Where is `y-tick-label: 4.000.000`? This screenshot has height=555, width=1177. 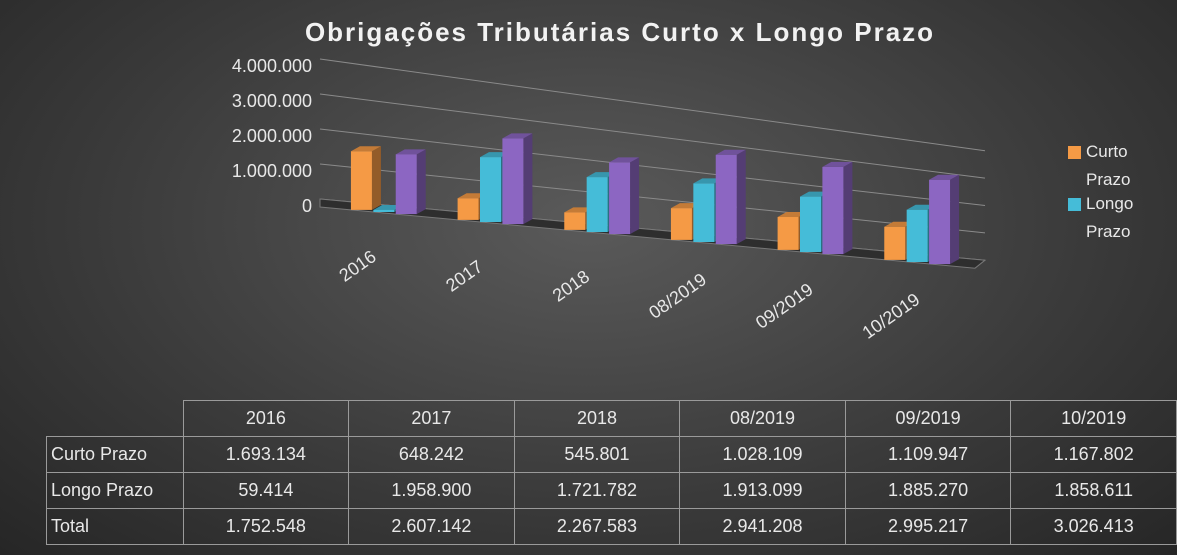
y-tick-label: 4.000.000 is located at coordinates (272, 66).